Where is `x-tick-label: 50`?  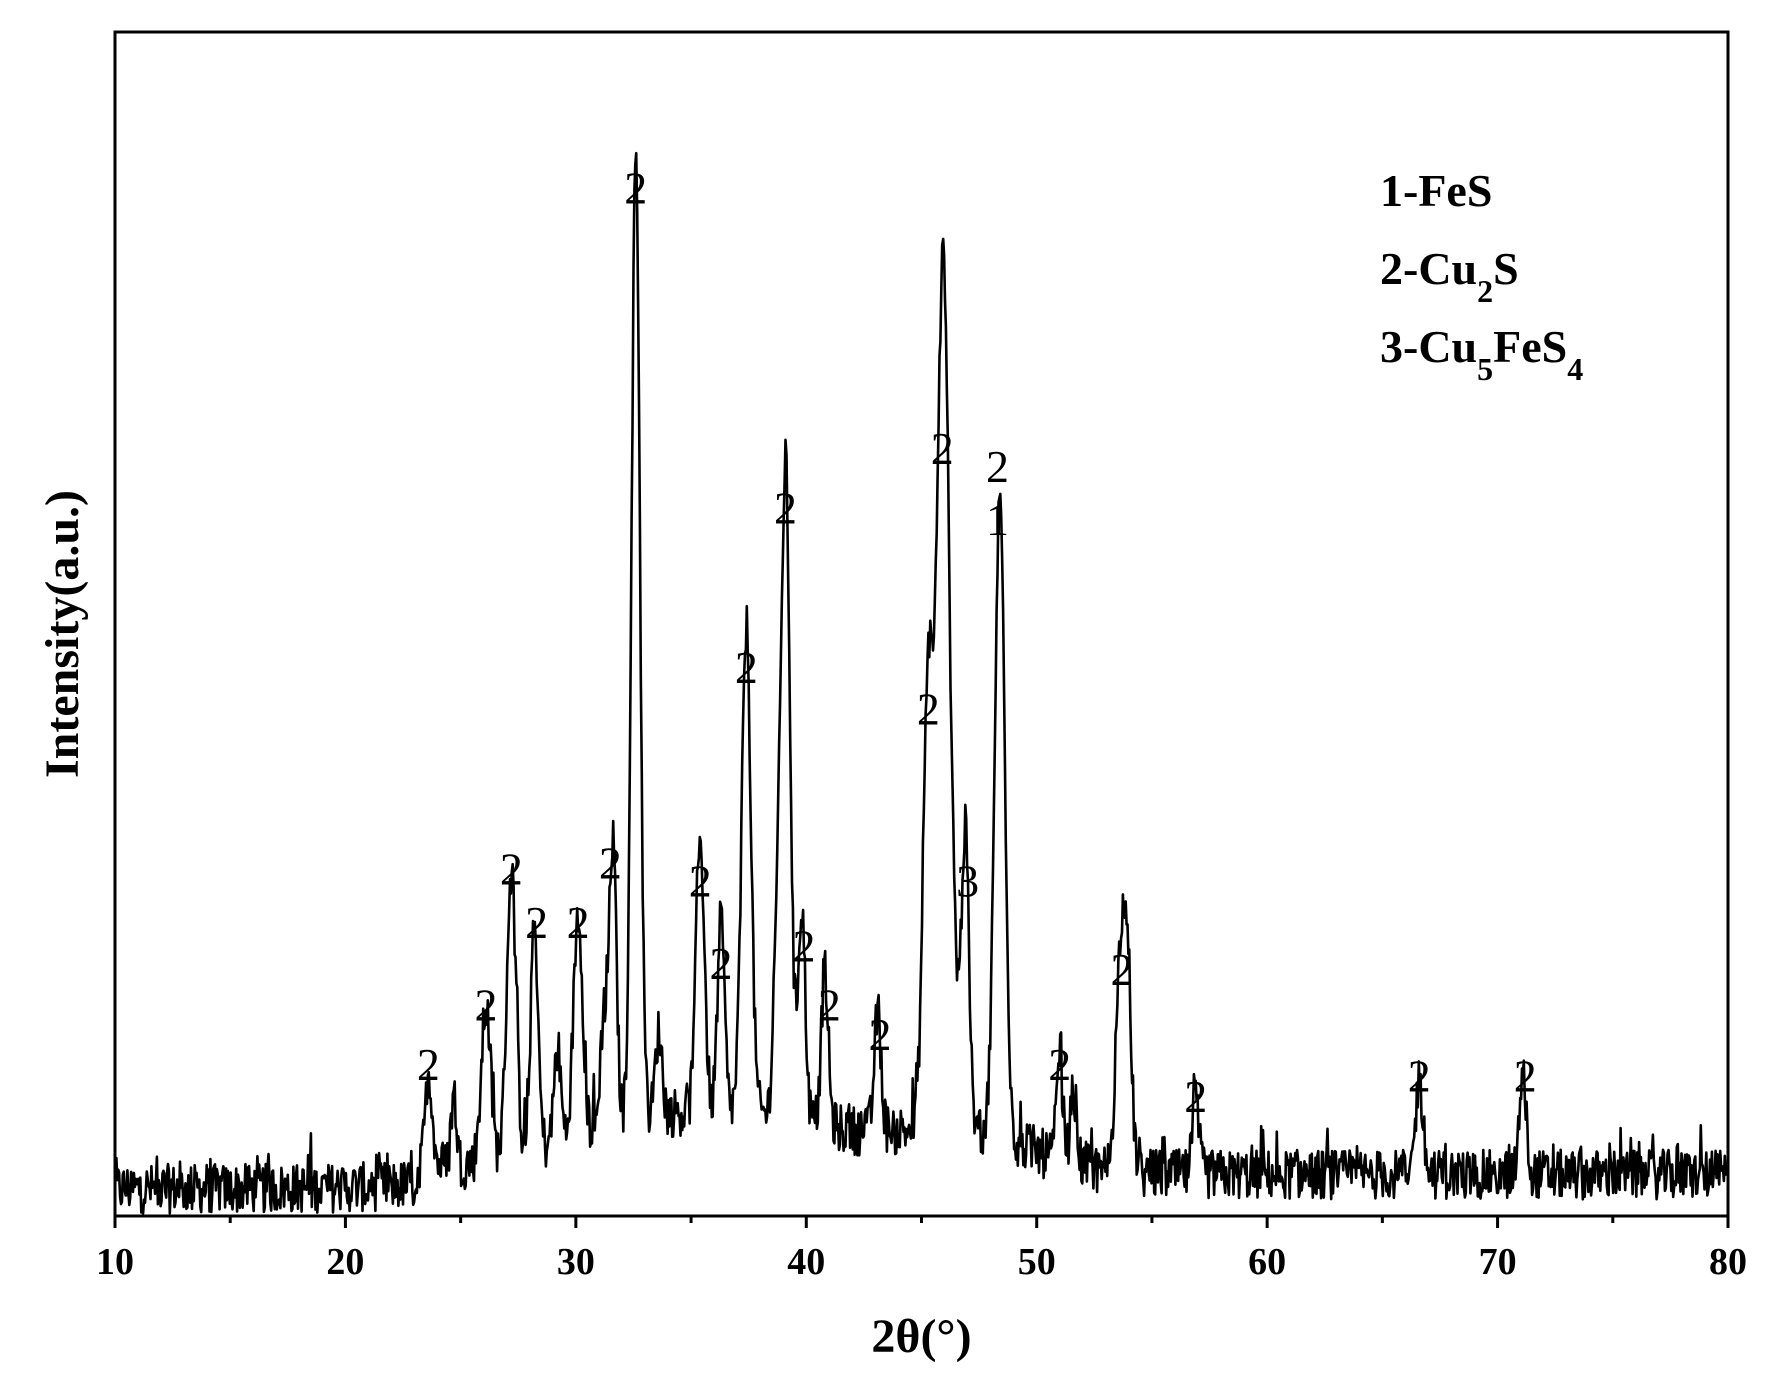 x-tick-label: 50 is located at coordinates (1037, 1262).